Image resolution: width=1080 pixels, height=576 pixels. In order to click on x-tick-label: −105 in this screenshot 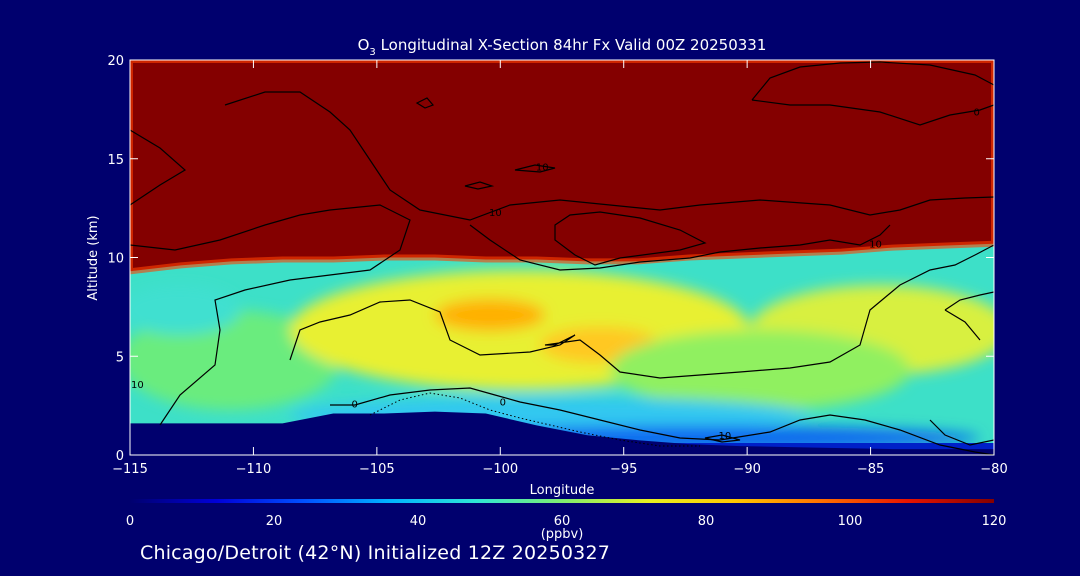, I will do `click(377, 469)`.